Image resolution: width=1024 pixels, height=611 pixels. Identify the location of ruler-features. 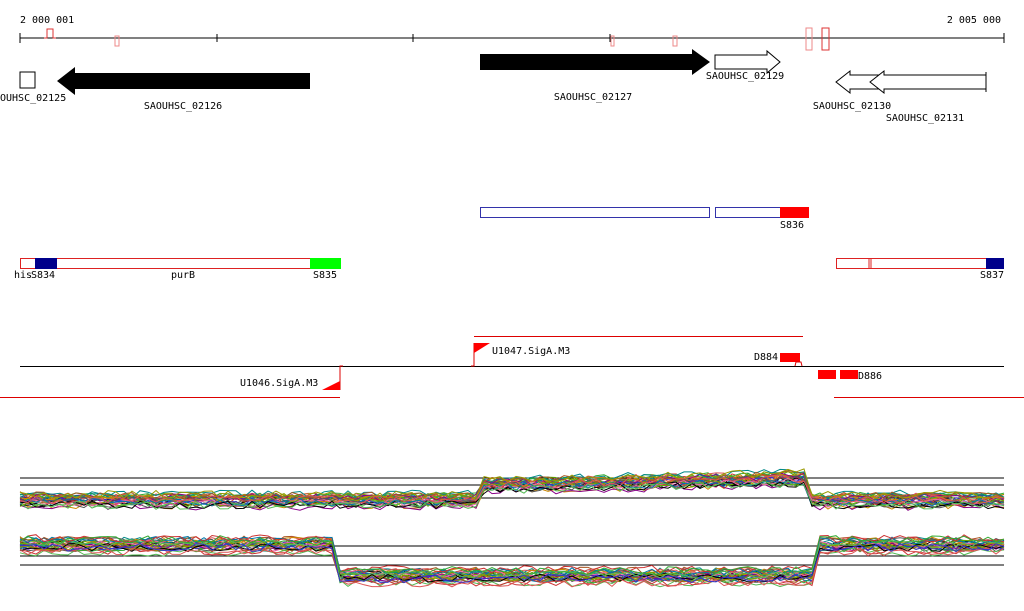
(437, 39).